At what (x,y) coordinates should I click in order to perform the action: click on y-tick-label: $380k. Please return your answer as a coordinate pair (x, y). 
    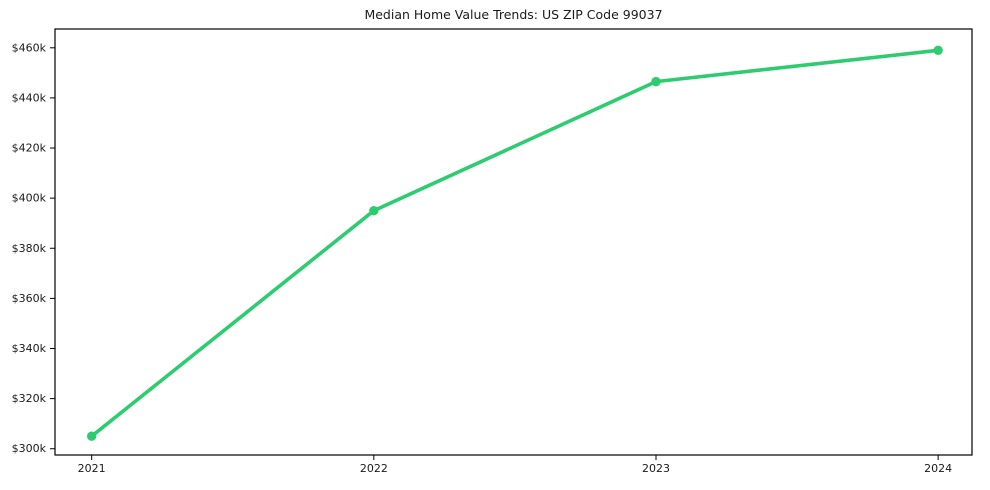
    Looking at the image, I should click on (29, 248).